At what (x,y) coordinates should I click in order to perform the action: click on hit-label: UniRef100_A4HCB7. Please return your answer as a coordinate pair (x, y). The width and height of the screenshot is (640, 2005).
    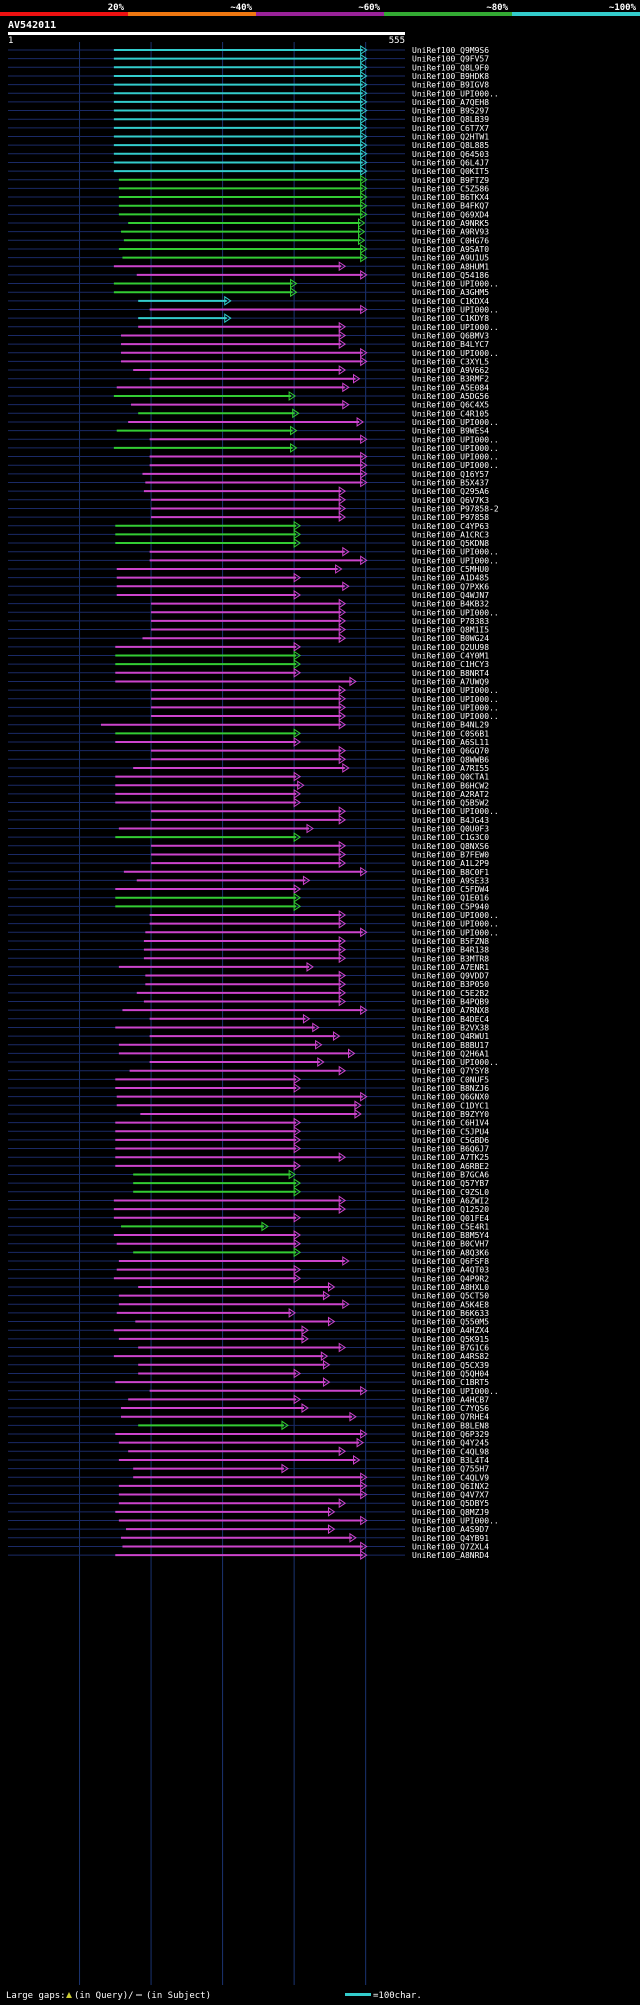
    Looking at the image, I should click on (450, 1399).